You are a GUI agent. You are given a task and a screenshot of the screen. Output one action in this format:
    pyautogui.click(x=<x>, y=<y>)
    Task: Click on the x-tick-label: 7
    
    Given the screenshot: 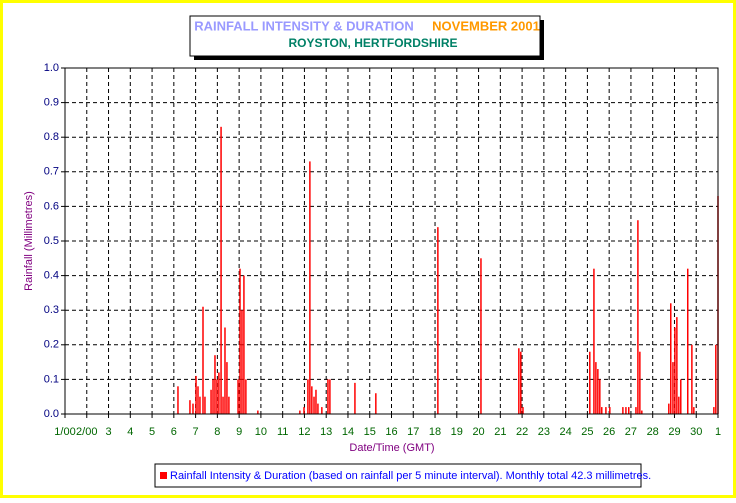 What is the action you would take?
    pyautogui.click(x=196, y=432)
    